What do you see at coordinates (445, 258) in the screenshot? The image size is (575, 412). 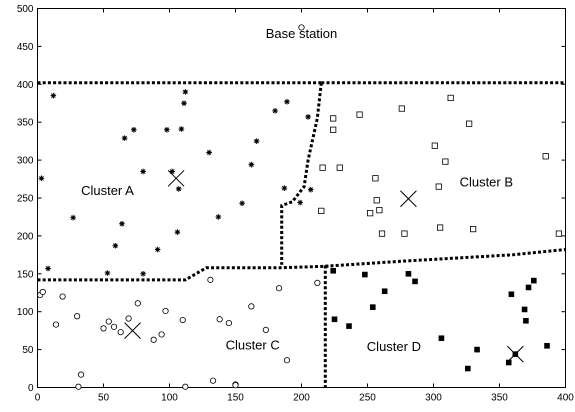 I see `b-d-boundary` at bounding box center [445, 258].